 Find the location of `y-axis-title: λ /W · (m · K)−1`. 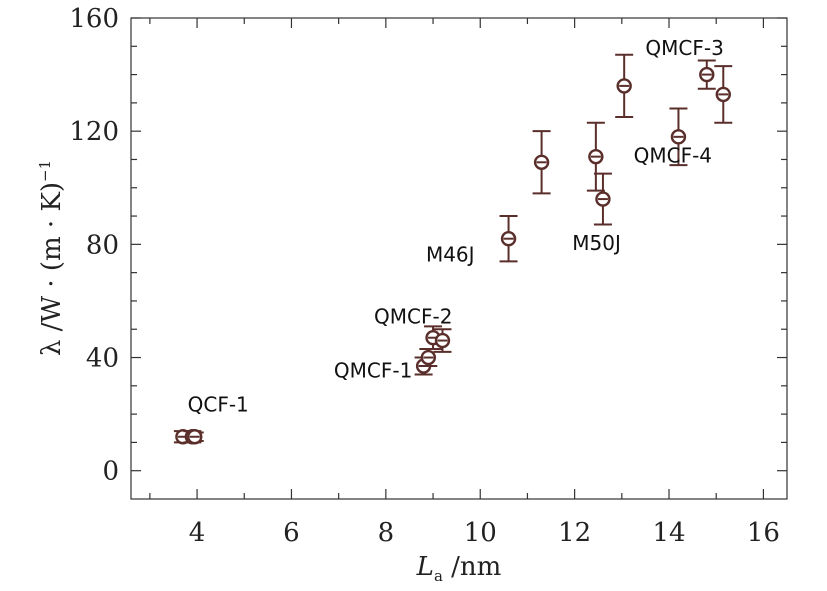

y-axis-title: λ /W · (m · K)−1 is located at coordinates (51, 258).